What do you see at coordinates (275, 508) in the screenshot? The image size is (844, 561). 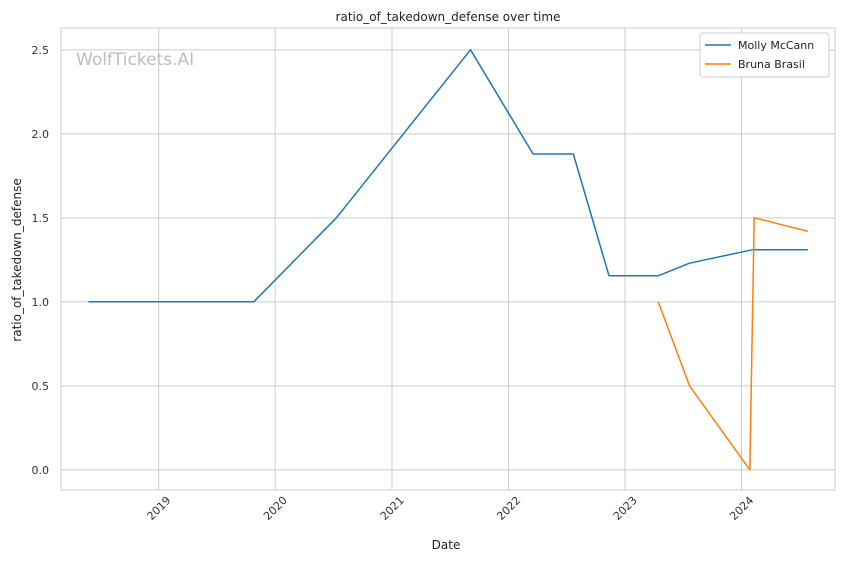 I see `x-tick-label: 2020` at bounding box center [275, 508].